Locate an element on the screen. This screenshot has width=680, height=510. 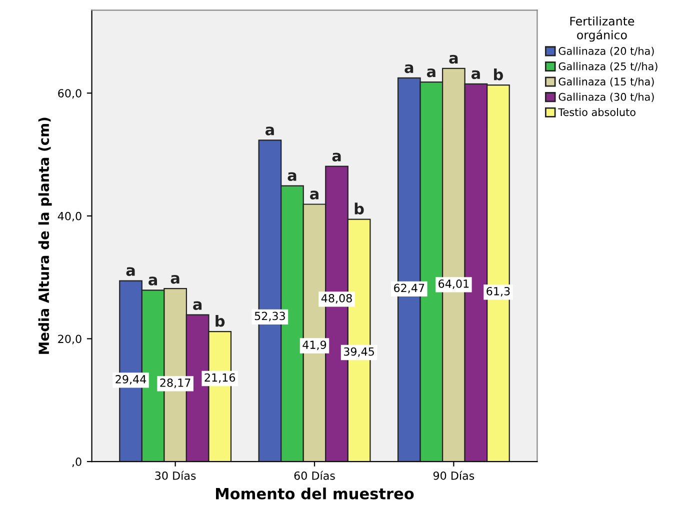
y-axis-title: Media Altura de la planta (cm) is located at coordinates (45, 236).